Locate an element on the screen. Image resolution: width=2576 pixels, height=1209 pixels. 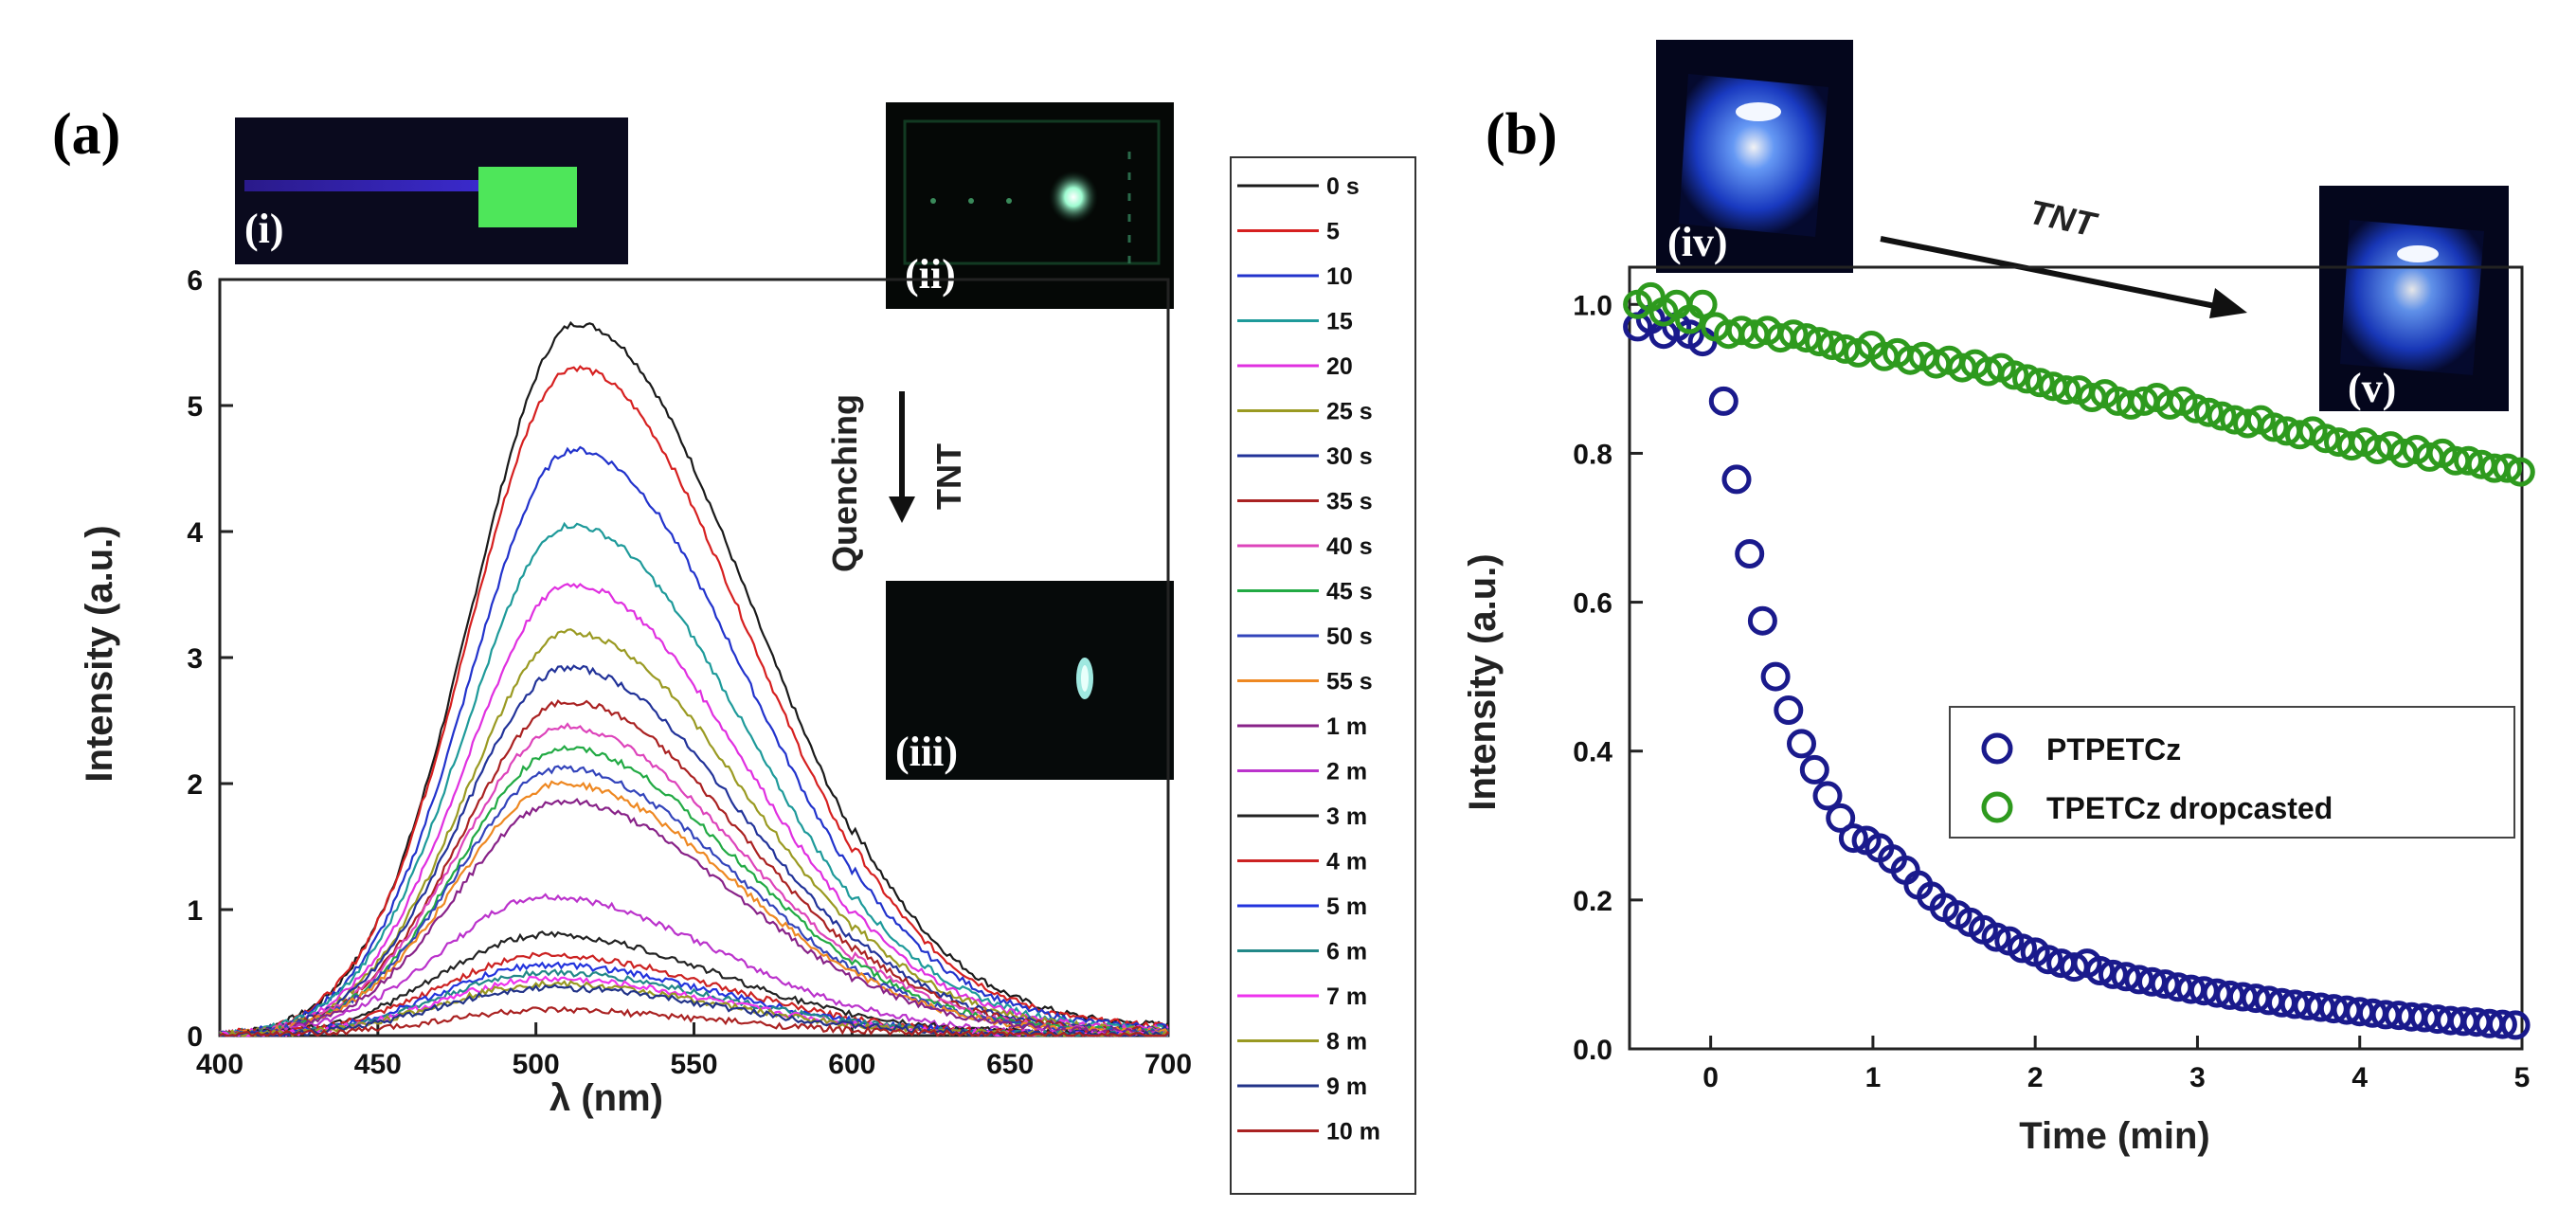
chart-b-xtick-label: 0 is located at coordinates (1710, 1077).